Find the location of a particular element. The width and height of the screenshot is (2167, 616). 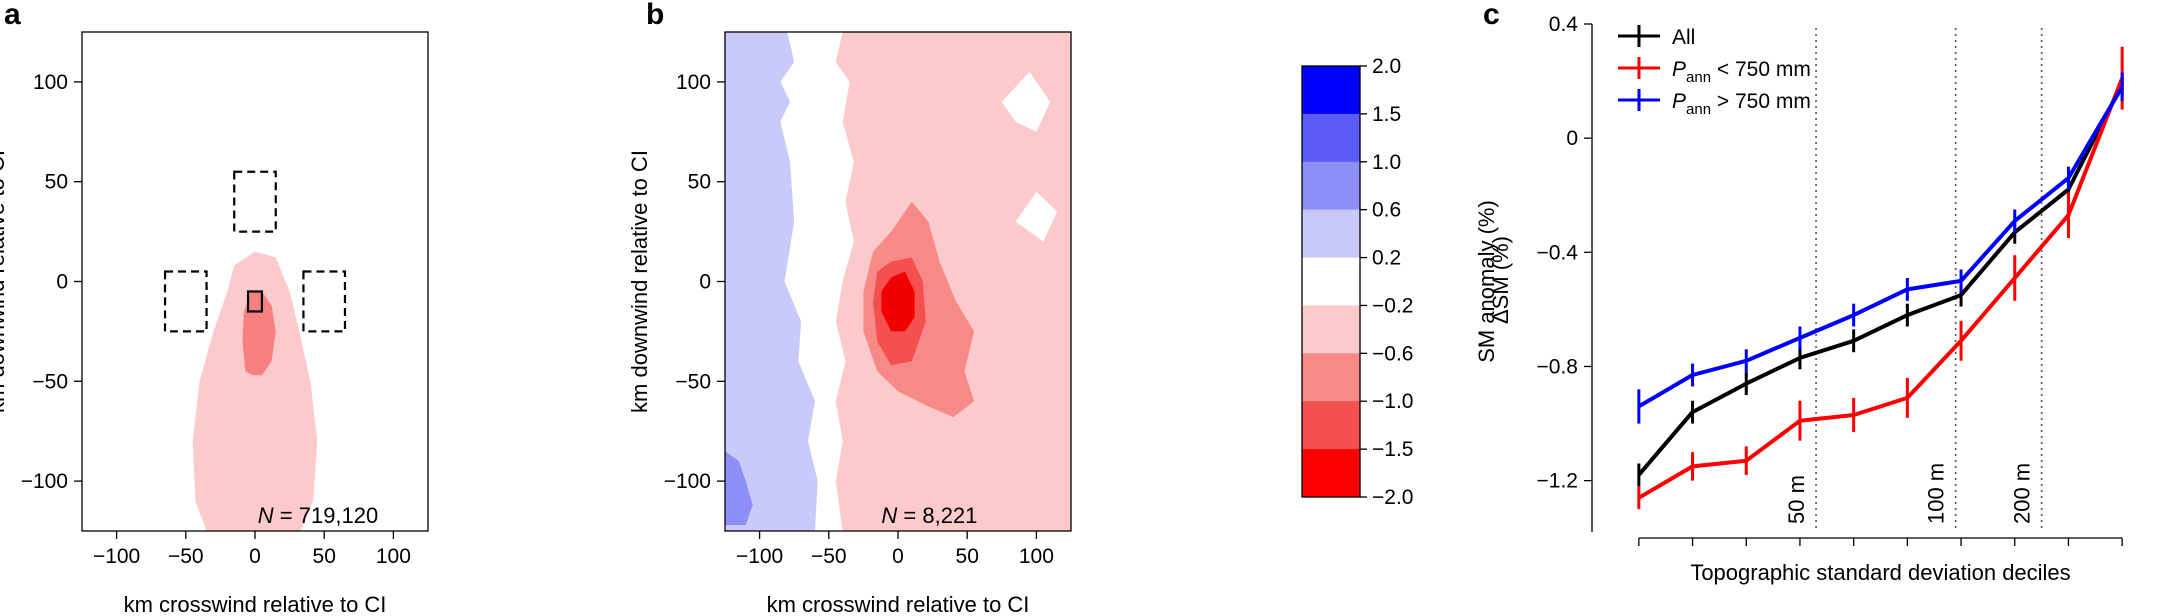

panel-c-label: c is located at coordinates (1491, 15).